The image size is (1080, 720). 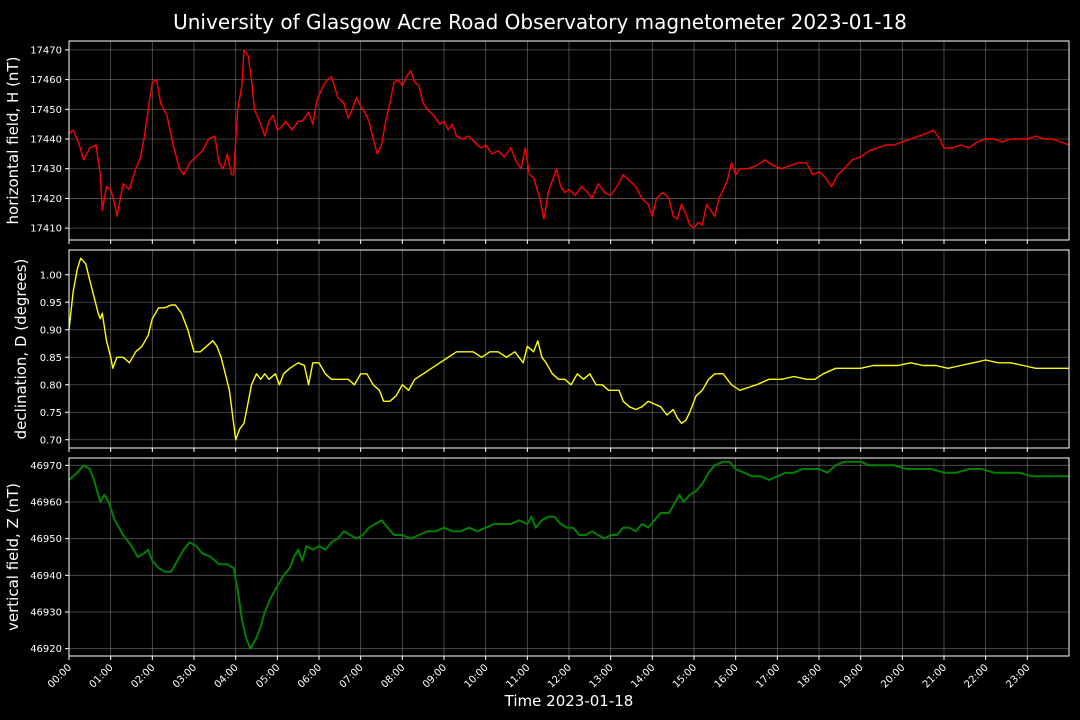 I want to click on y-tick-label: 17410, so click(x=46, y=229).